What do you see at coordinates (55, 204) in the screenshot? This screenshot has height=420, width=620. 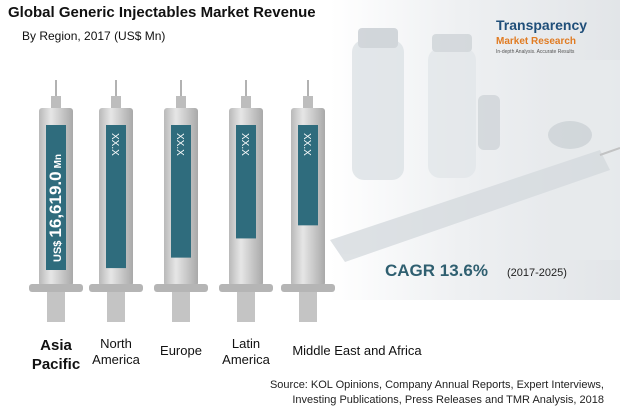 I see `value: 16,619.0` at bounding box center [55, 204].